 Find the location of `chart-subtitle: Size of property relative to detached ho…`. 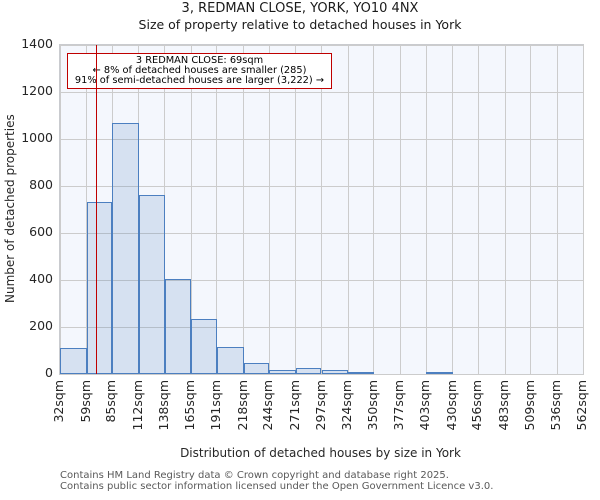

chart-subtitle: Size of property relative to detached ho… is located at coordinates (300, 24).